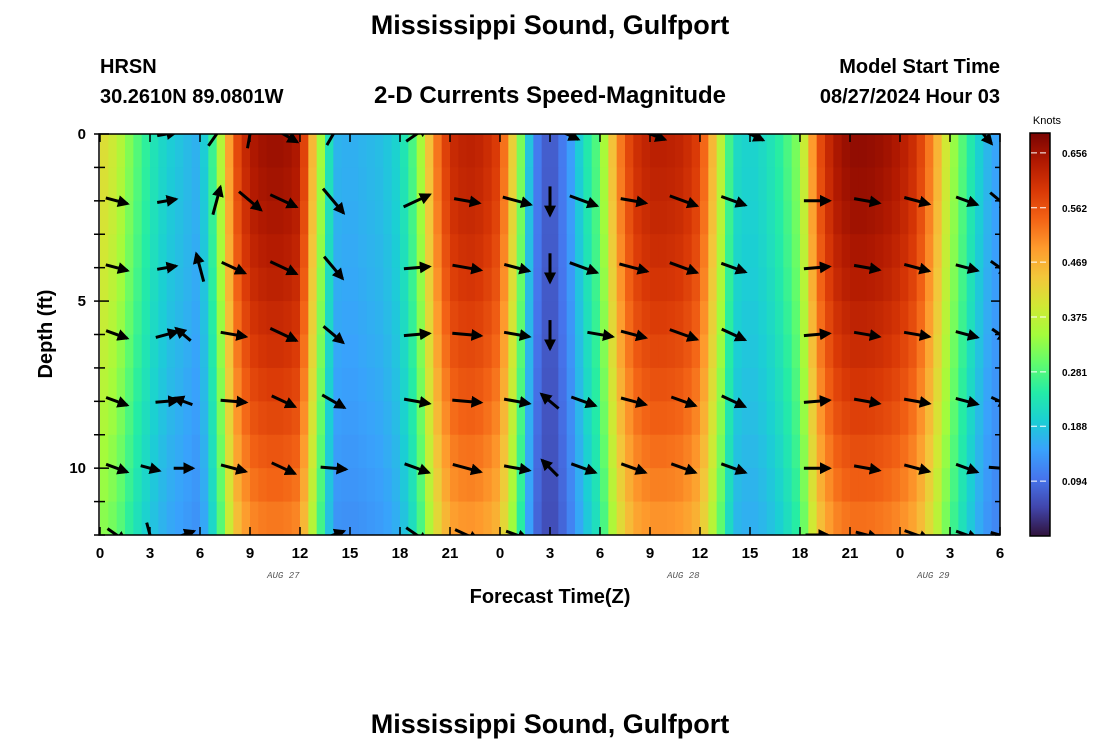  I want to click on x-tick-label: 15, so click(350, 553).